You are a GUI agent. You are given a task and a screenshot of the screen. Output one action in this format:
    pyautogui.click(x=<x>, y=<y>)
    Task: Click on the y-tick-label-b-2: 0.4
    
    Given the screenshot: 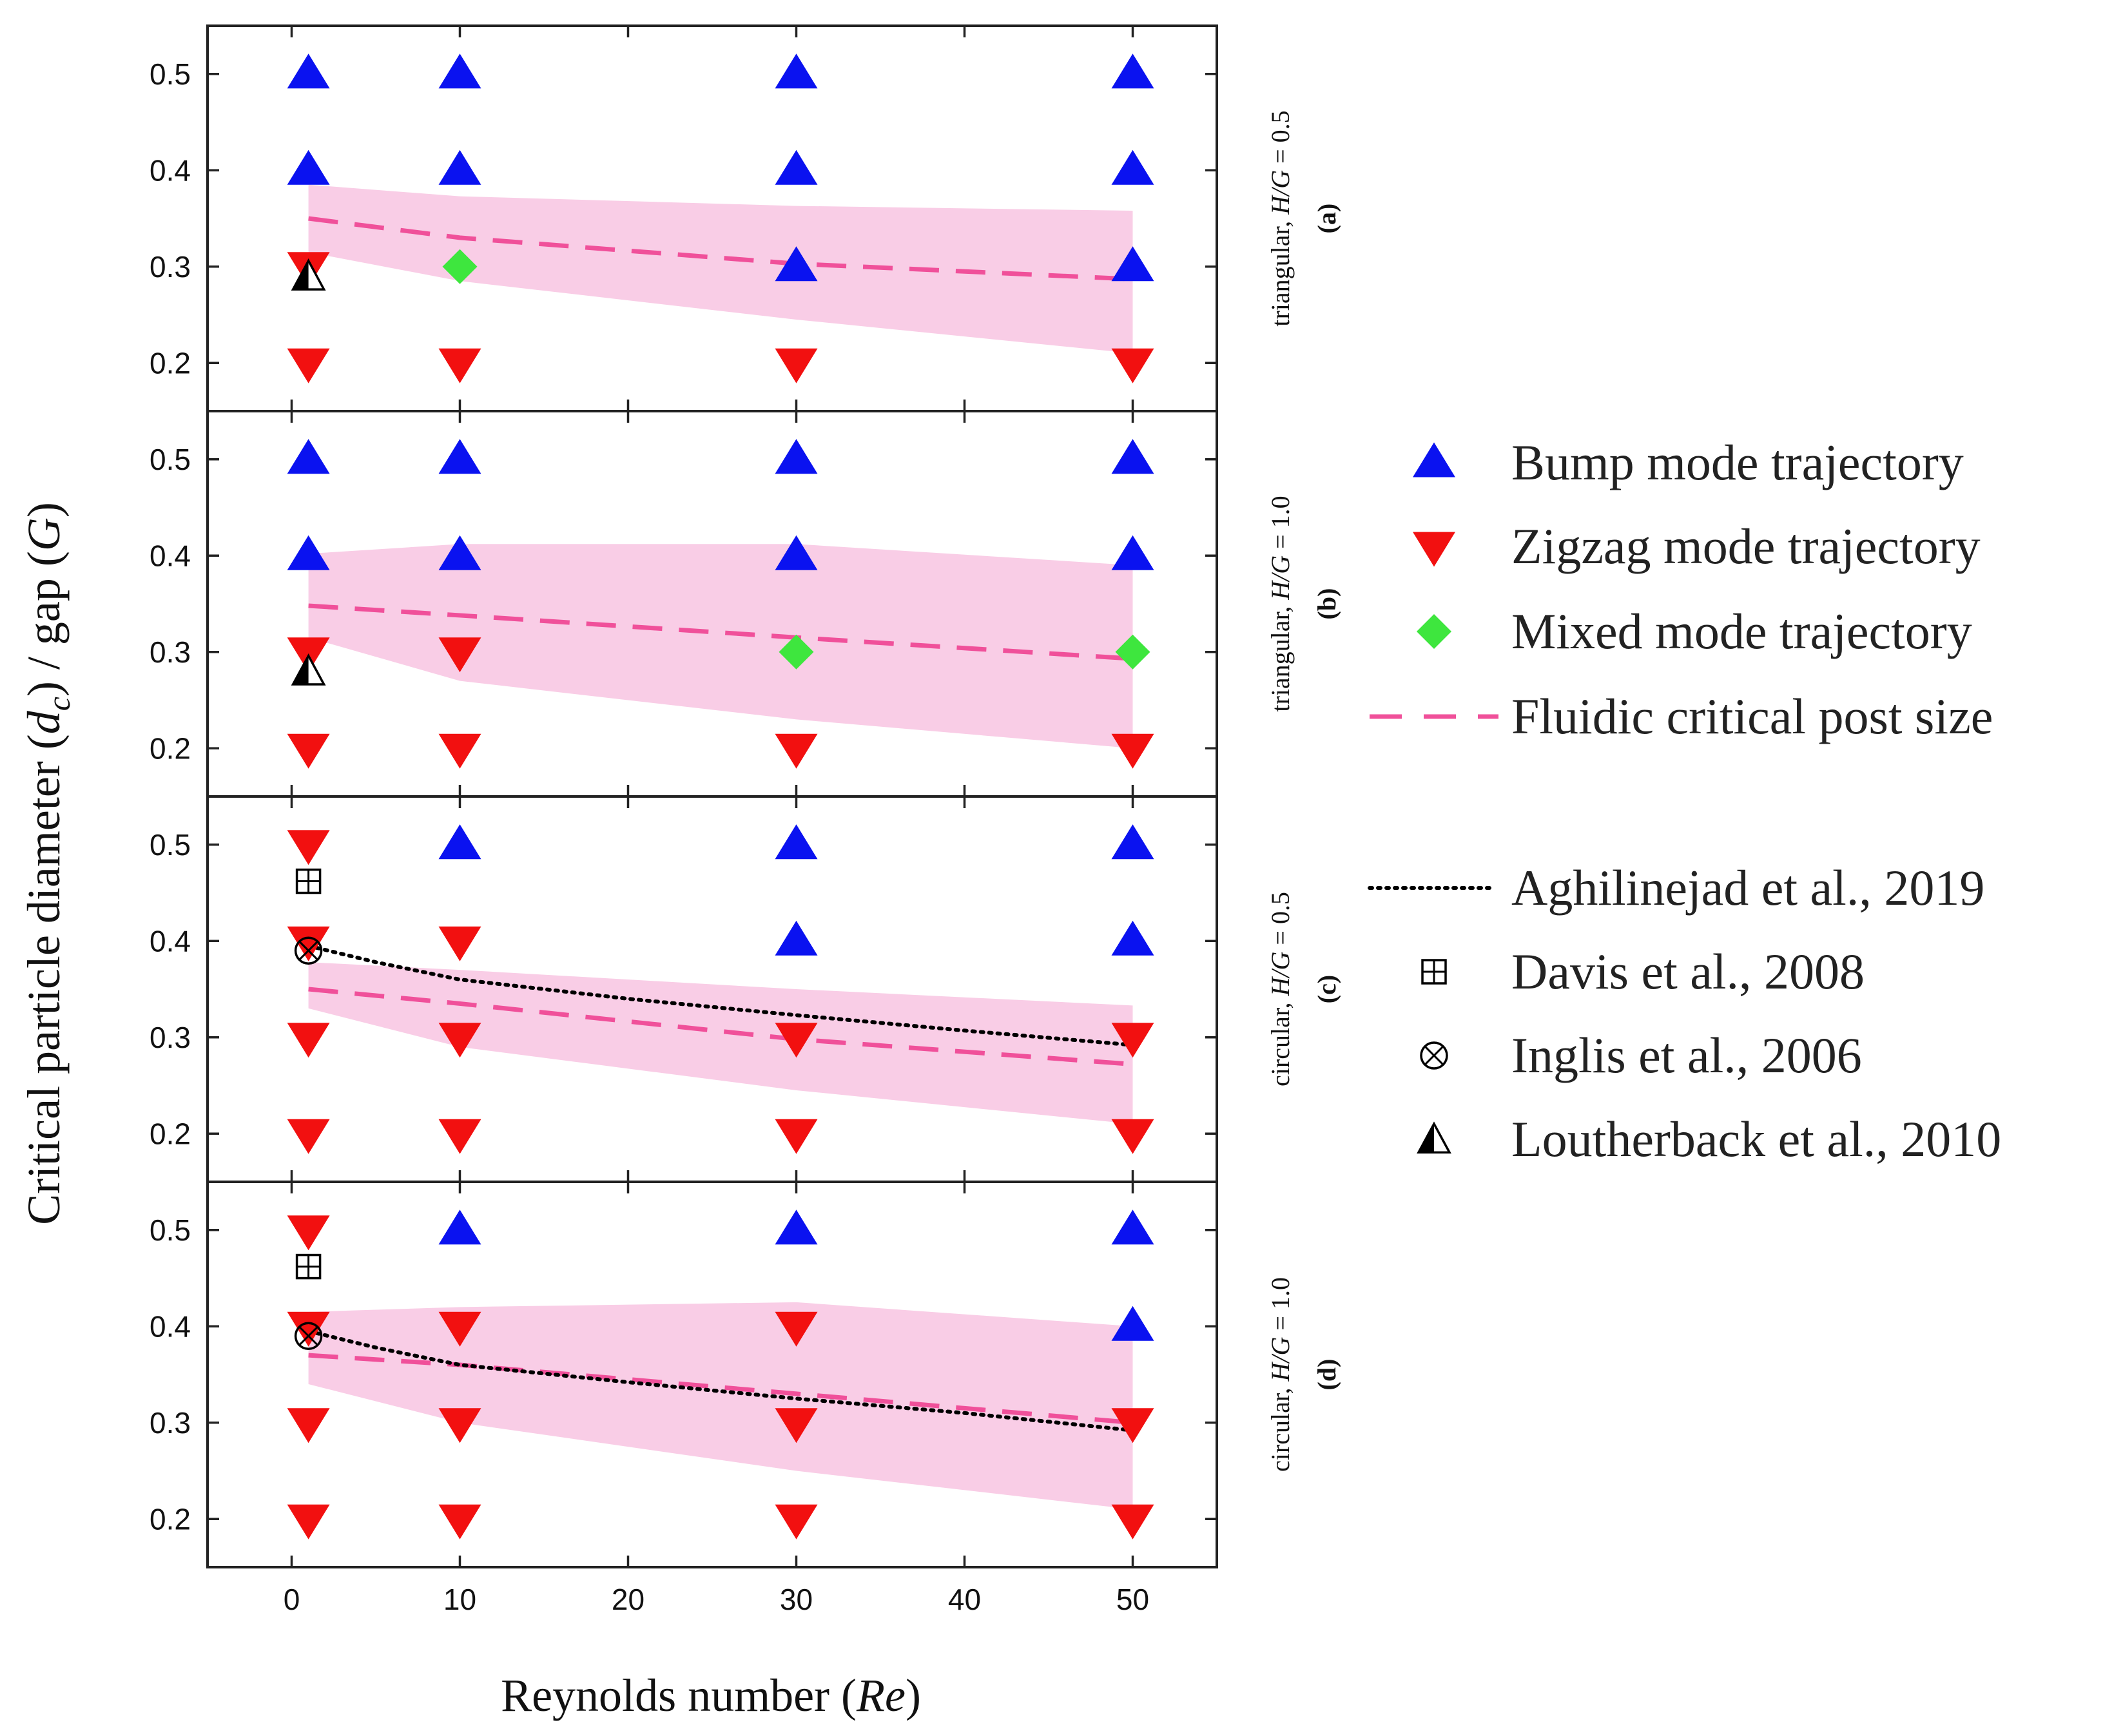 What is the action you would take?
    pyautogui.click(x=170, y=556)
    